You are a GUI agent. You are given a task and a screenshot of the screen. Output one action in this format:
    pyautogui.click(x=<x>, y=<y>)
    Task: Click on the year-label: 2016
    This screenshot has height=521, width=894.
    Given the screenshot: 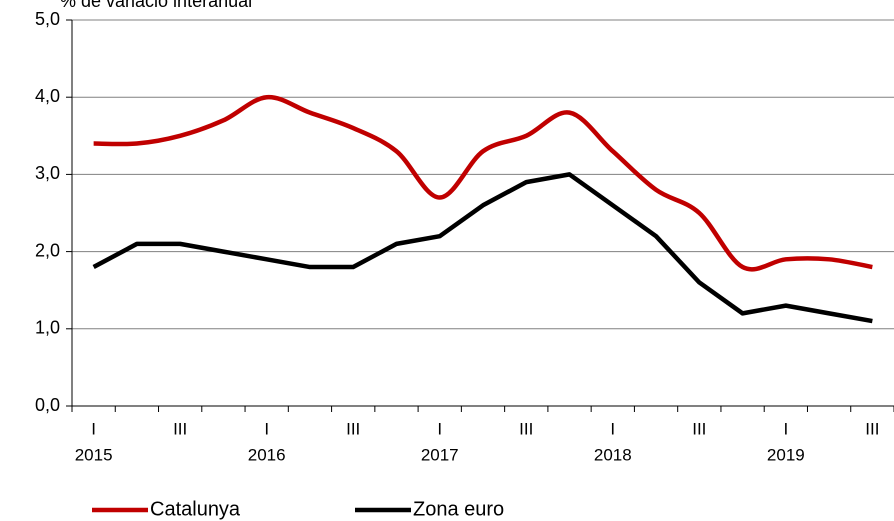 What is the action you would take?
    pyautogui.click(x=267, y=454)
    